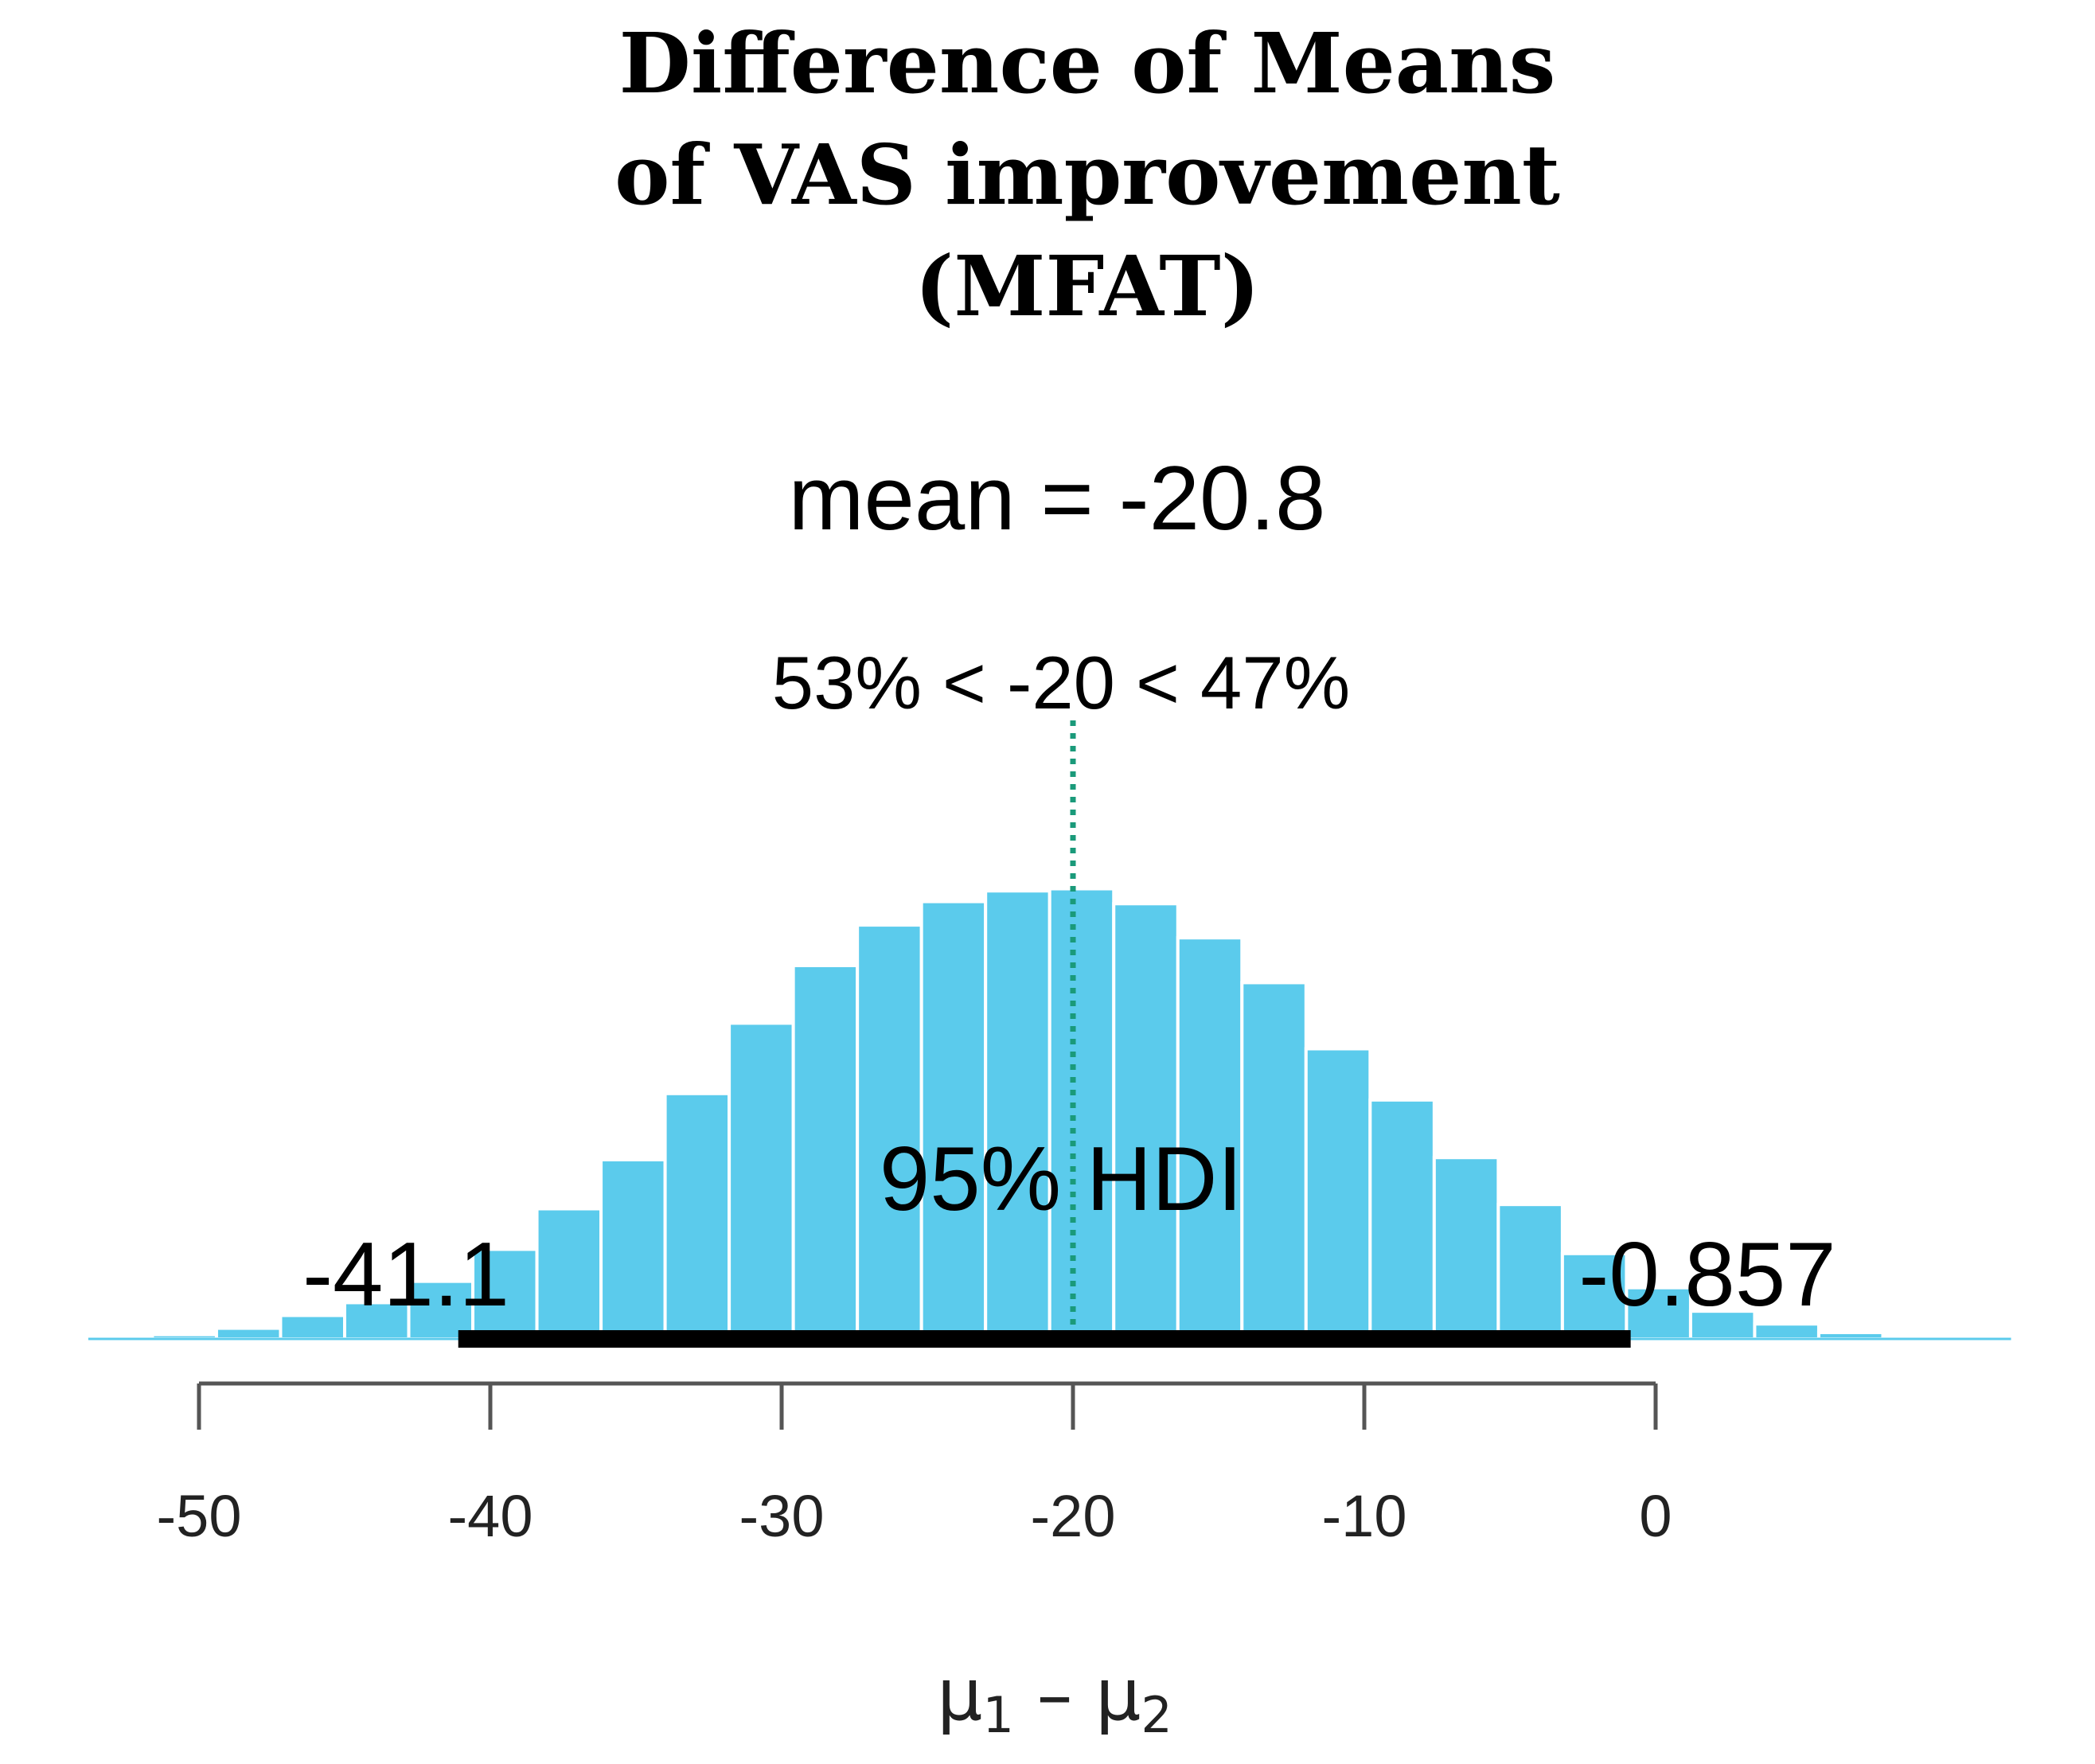  I want to click on title-line-3: (MFAT), so click(1087, 286).